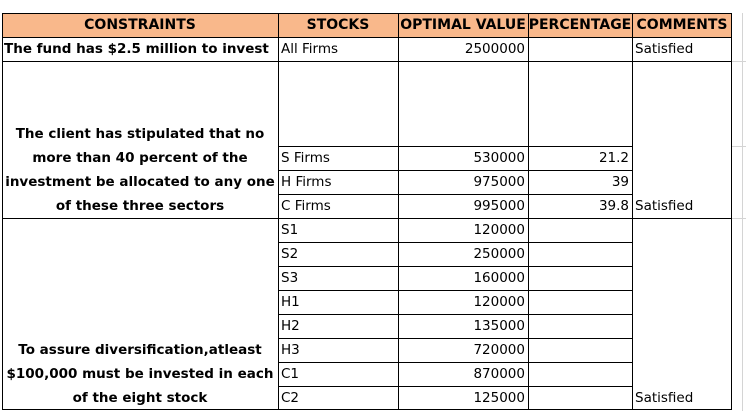 The width and height of the screenshot is (746, 411). I want to click on constraint-line: investment be allocated to any one, so click(140, 182).